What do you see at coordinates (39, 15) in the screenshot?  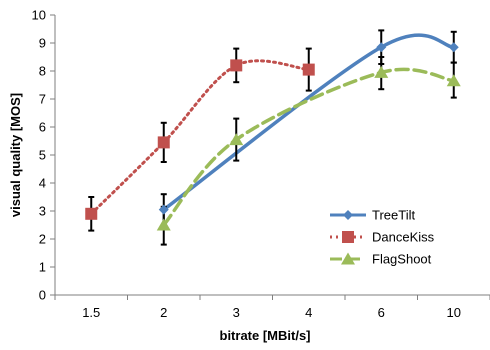 I see `y-tick-label: 10` at bounding box center [39, 15].